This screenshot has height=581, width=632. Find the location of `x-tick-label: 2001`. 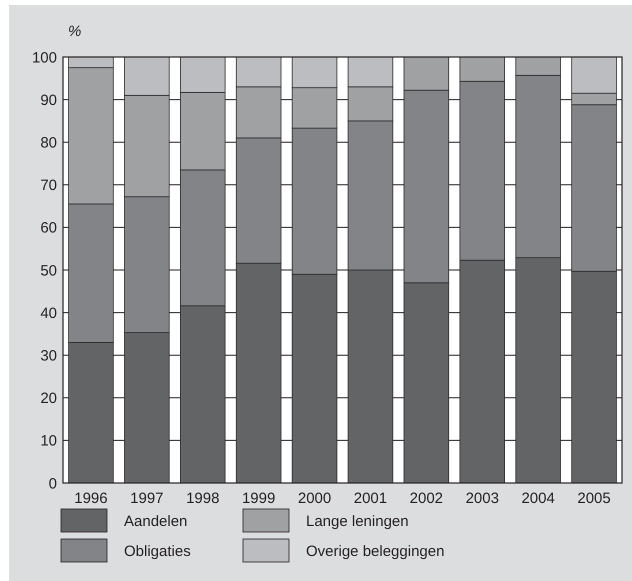

x-tick-label: 2001 is located at coordinates (371, 498).